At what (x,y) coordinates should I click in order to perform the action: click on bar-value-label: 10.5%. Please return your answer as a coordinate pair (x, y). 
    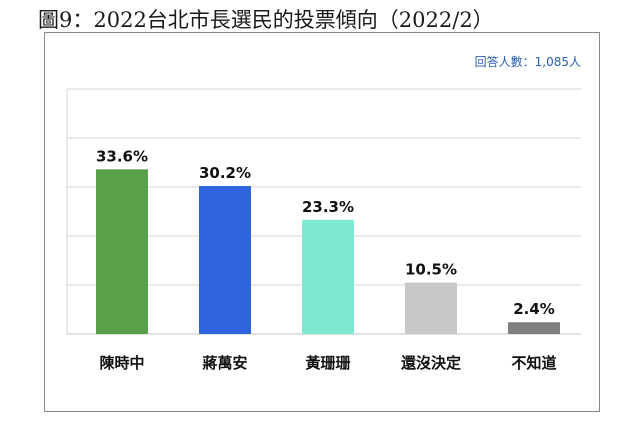
    Looking at the image, I should click on (431, 270).